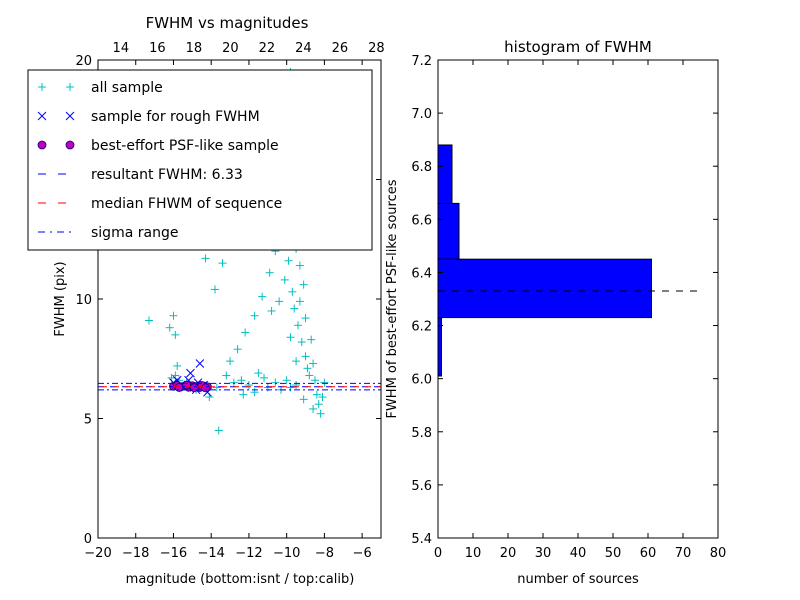 This screenshot has height=600, width=800. I want to click on legend-box, so click(200, 160).